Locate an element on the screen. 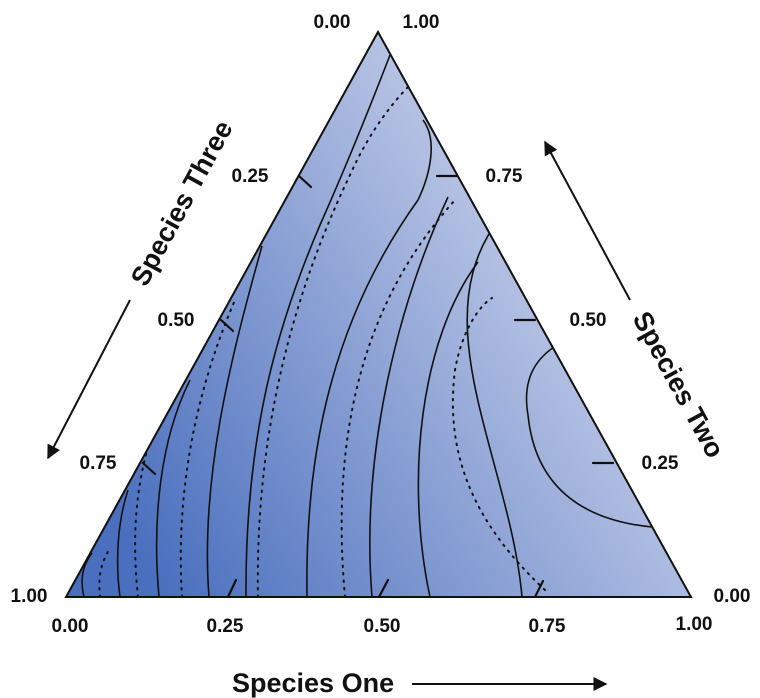  tick-label-three-050: 0.50 is located at coordinates (176, 320).